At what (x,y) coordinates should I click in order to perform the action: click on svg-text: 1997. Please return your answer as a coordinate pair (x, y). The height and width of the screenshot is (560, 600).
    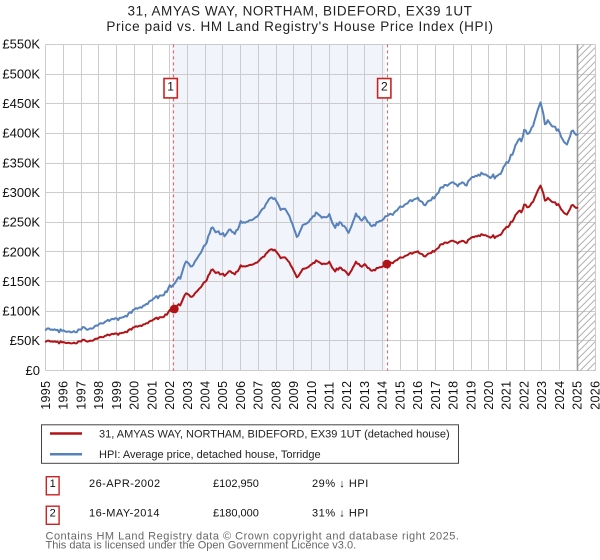
    Looking at the image, I should click on (81, 395).